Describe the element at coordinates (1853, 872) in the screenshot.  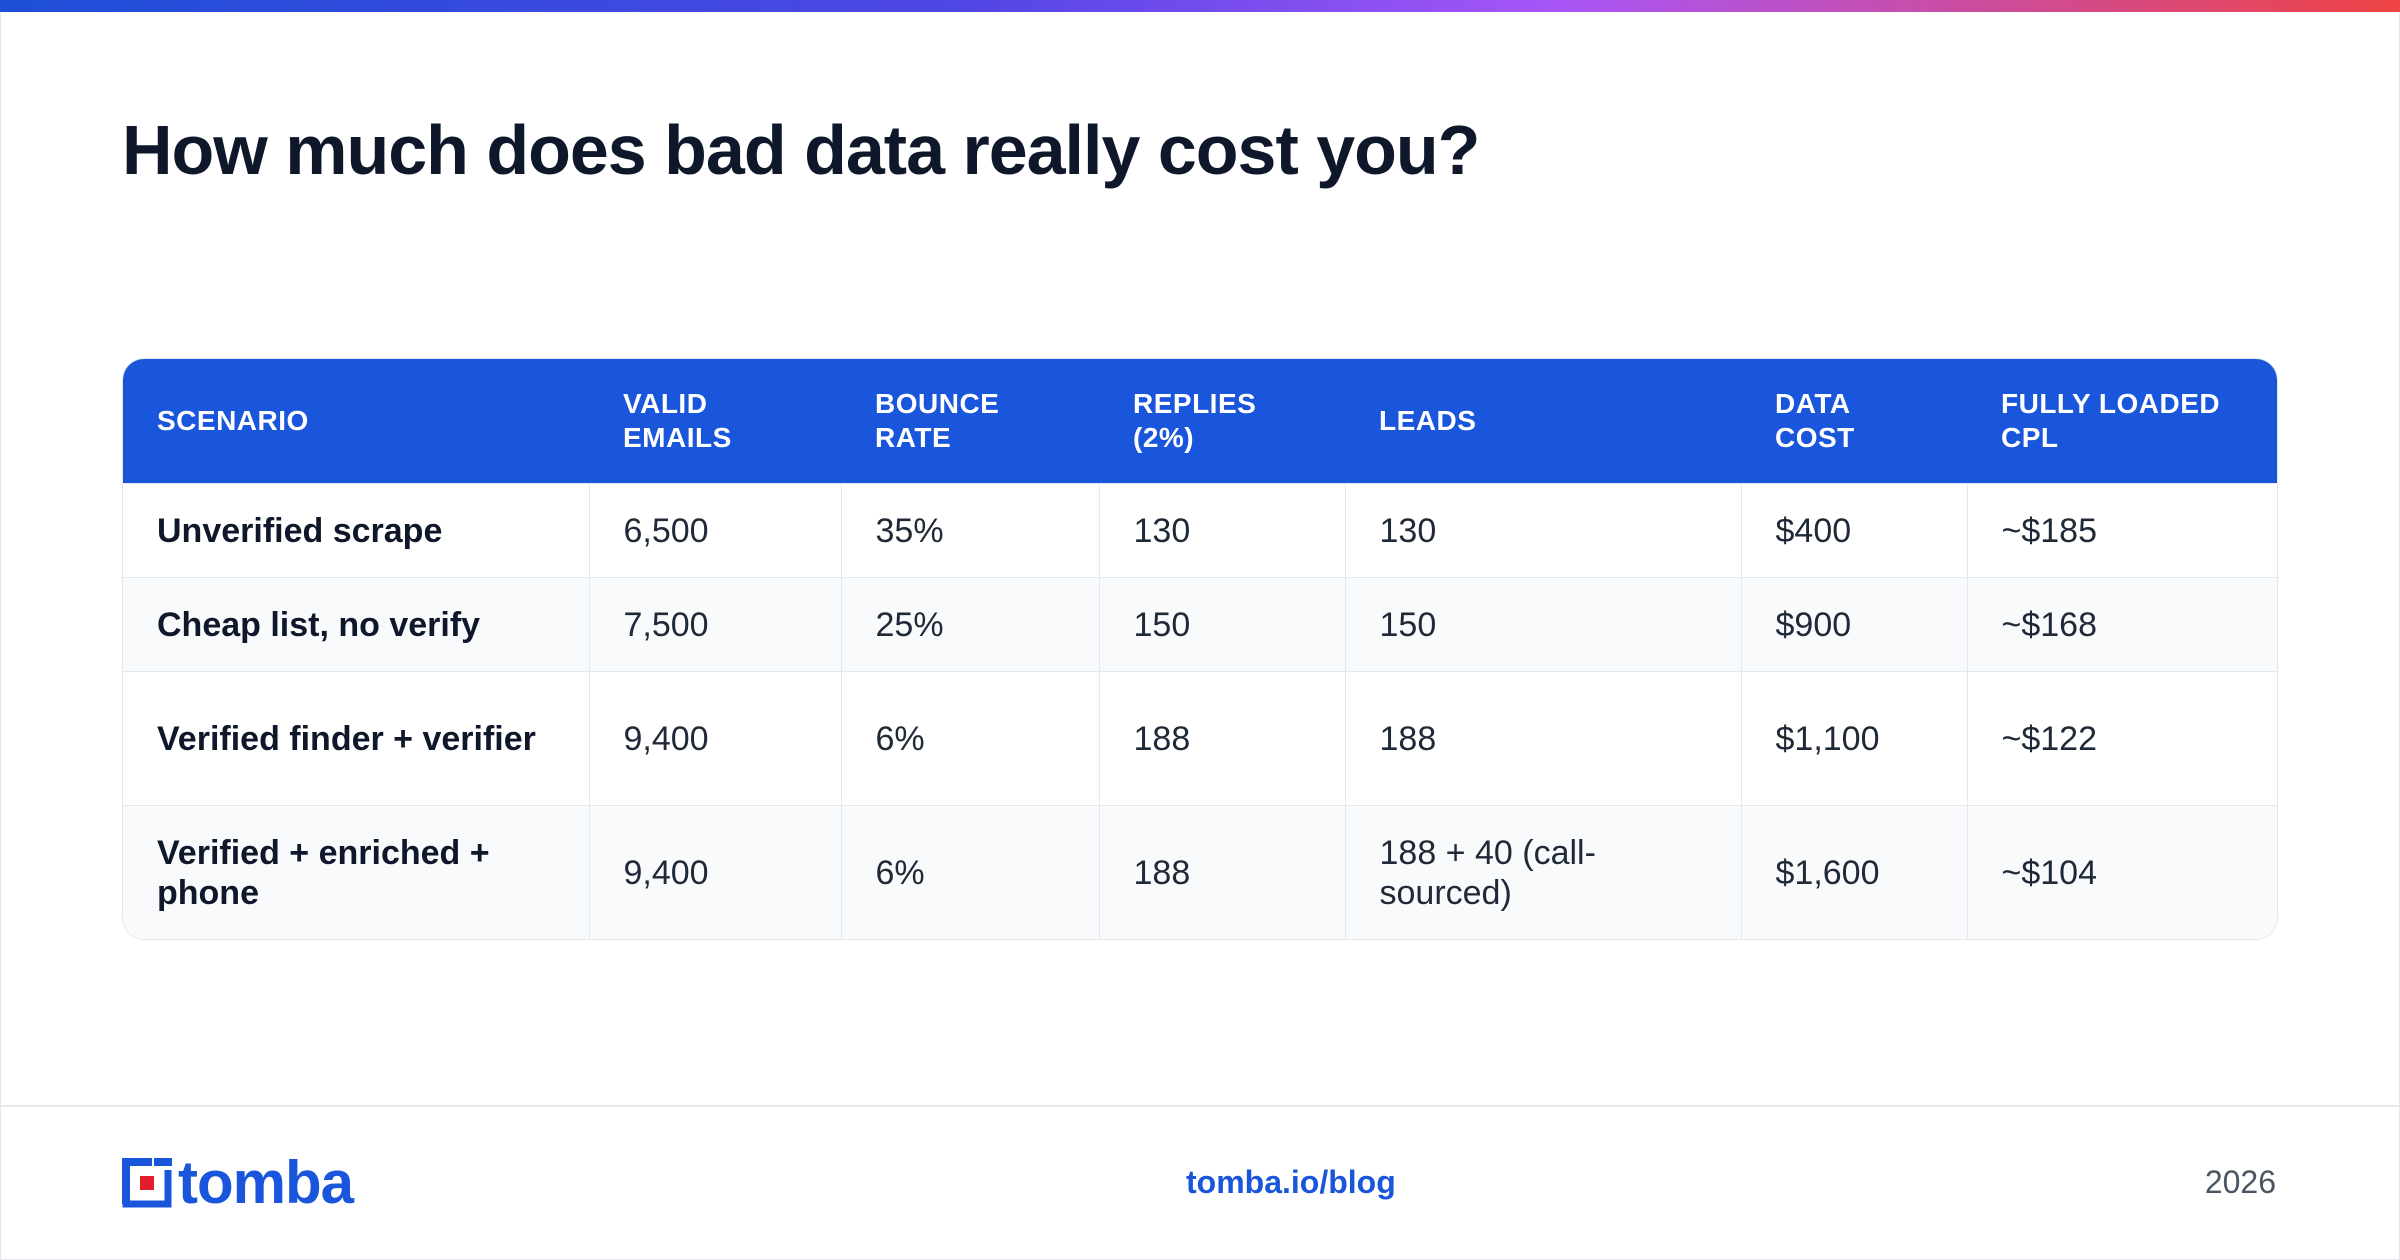
I see `cell-data-cost: $1,600` at that location.